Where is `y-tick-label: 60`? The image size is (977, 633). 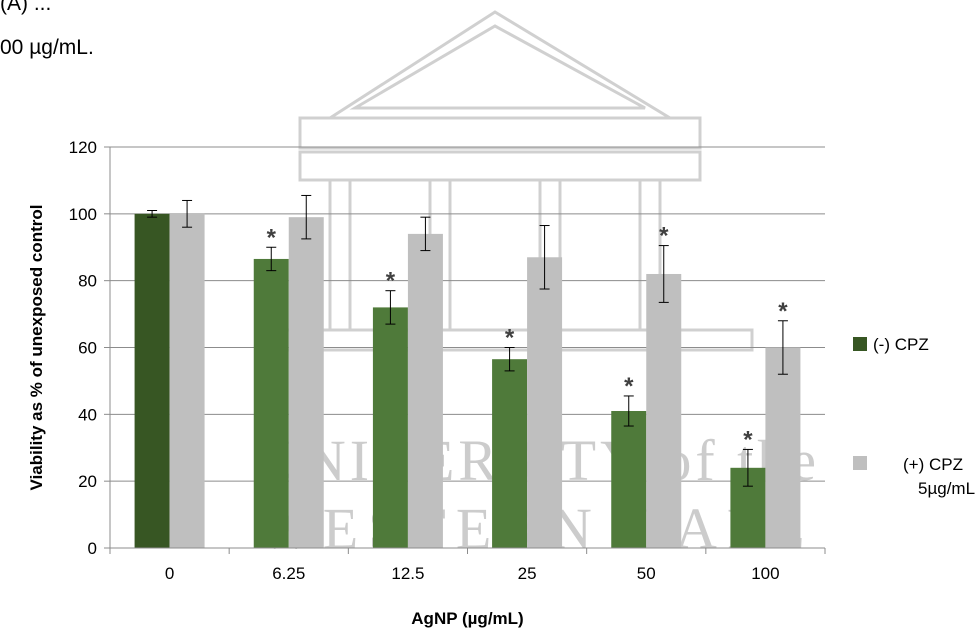
y-tick-label: 60 is located at coordinates (87, 348).